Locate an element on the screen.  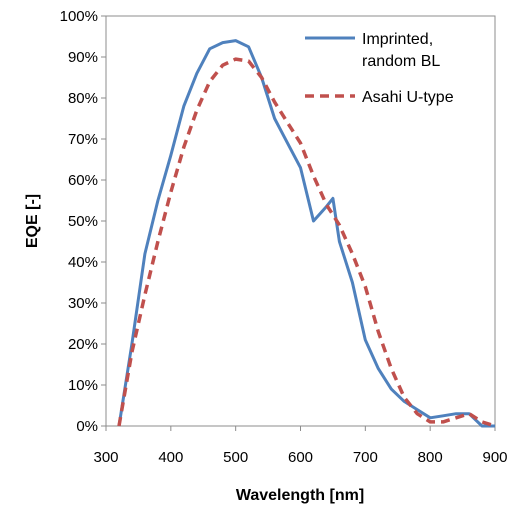
x-axis-ticks: 300 400 500 600 700 800 900 is located at coordinates (300, 446).